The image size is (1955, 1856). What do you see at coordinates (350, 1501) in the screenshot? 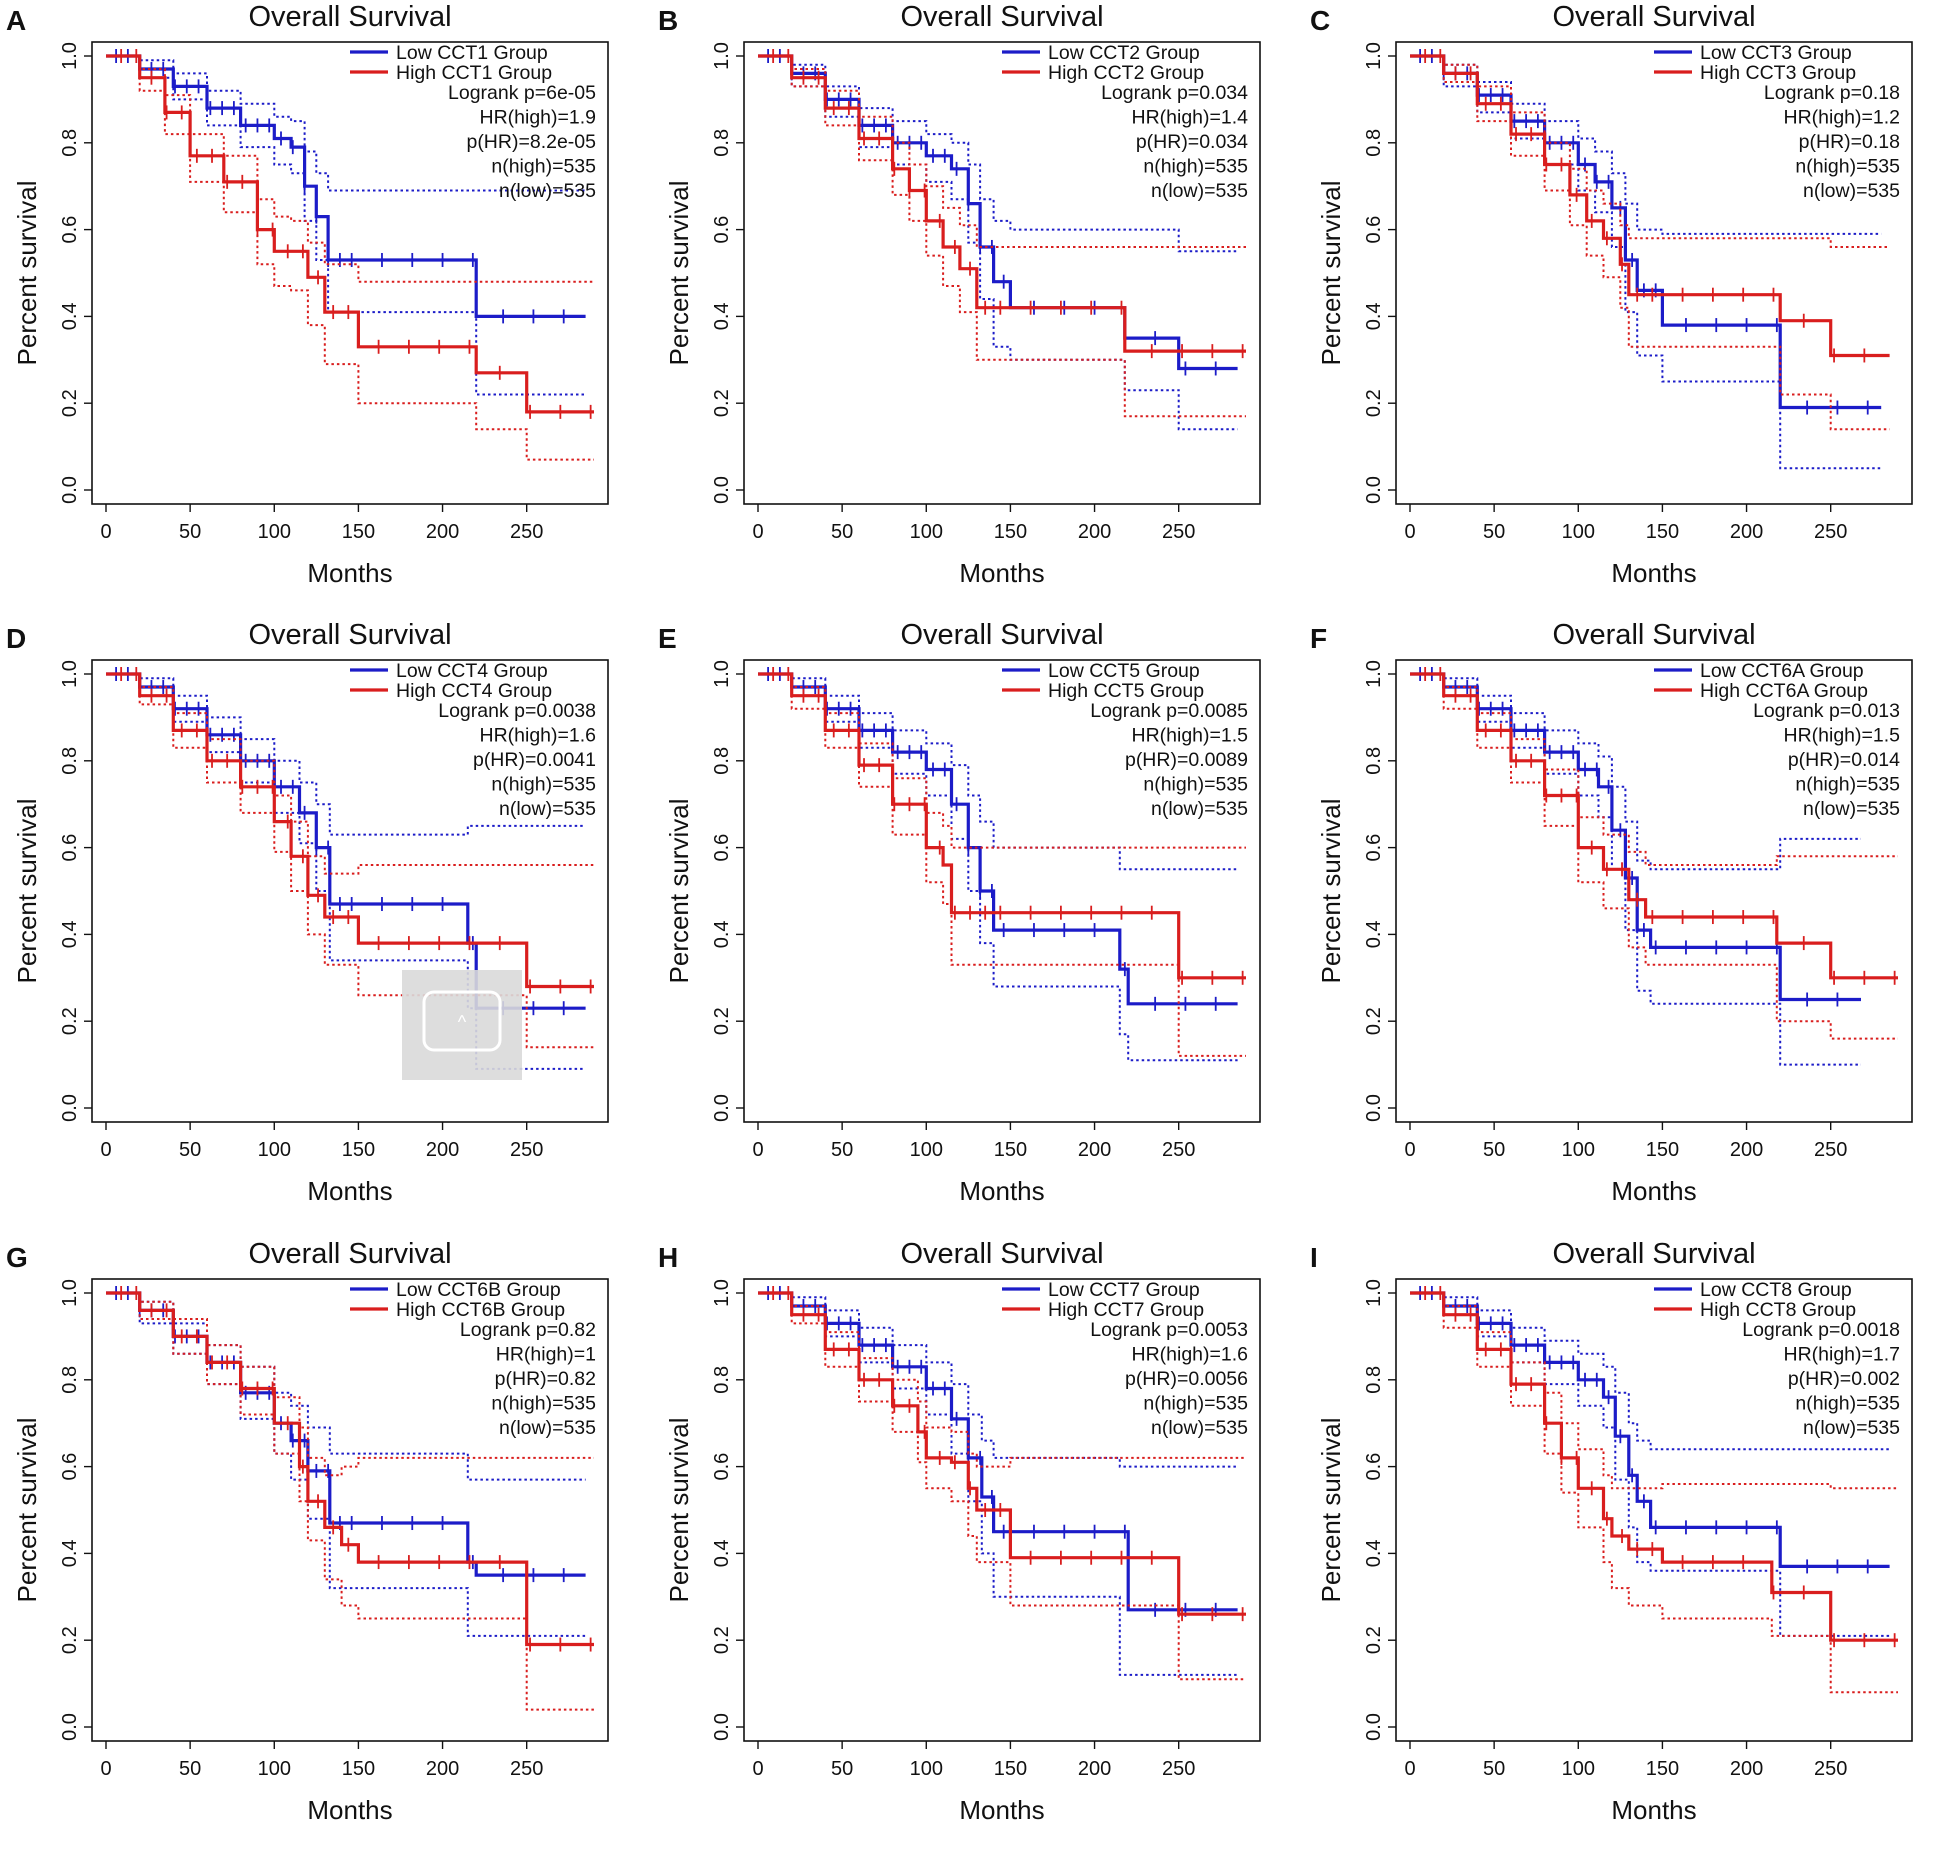
I see `ci-lower-high` at bounding box center [350, 1501].